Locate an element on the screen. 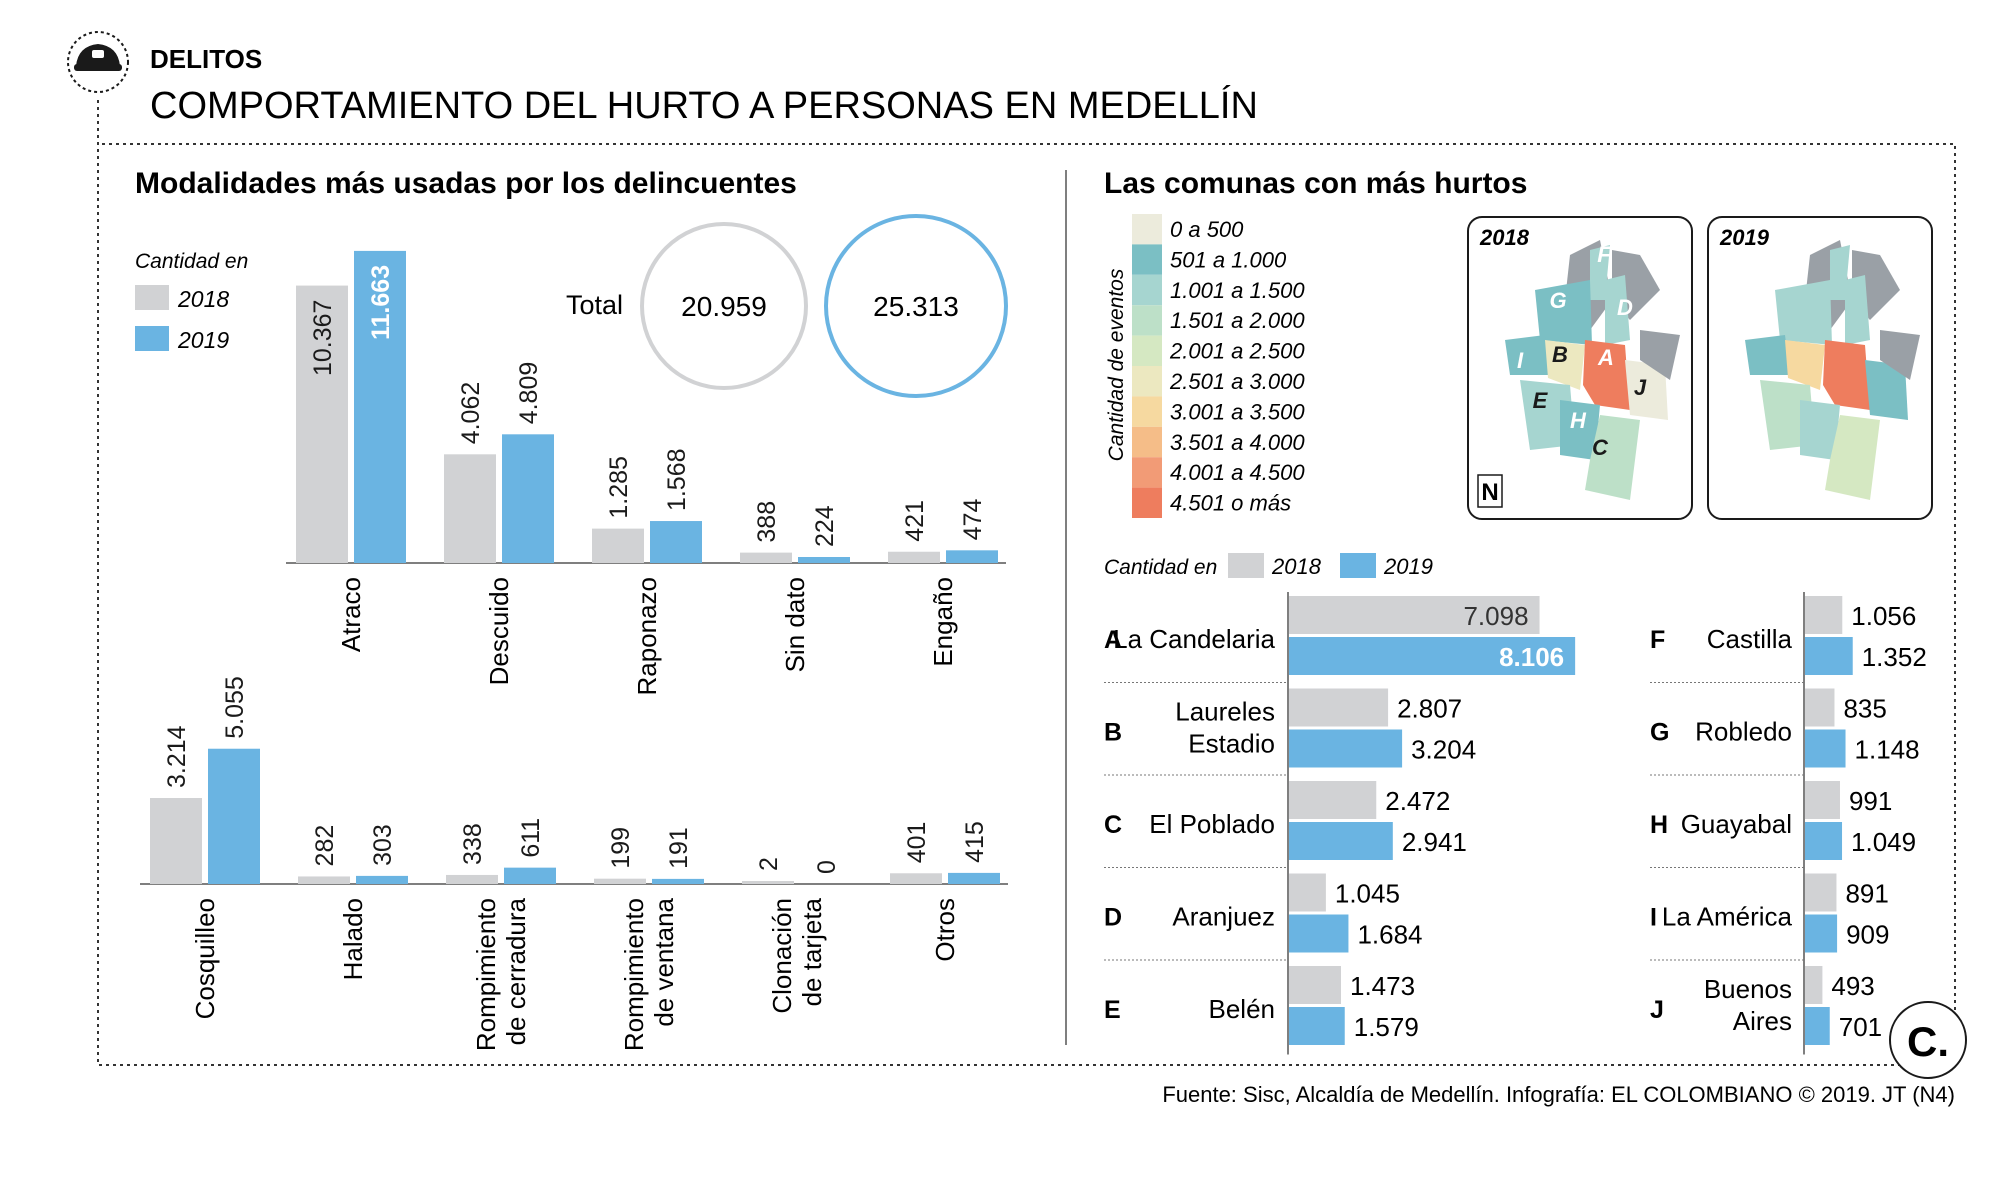 The width and height of the screenshot is (2000, 1186). map-letter-h: H is located at coordinates (1578, 420).